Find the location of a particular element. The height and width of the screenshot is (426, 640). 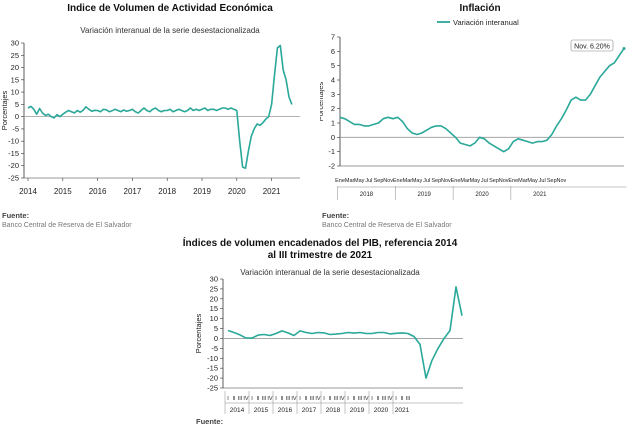

ivae-y-tick-label: -15 is located at coordinates (13, 153).